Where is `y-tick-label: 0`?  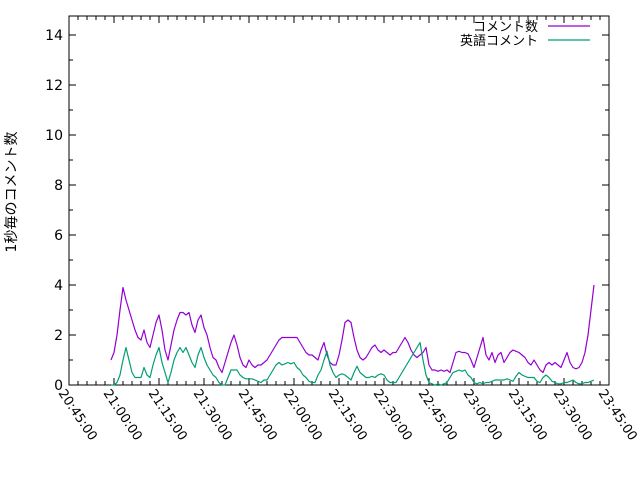
y-tick-label: 0 is located at coordinates (58, 386).